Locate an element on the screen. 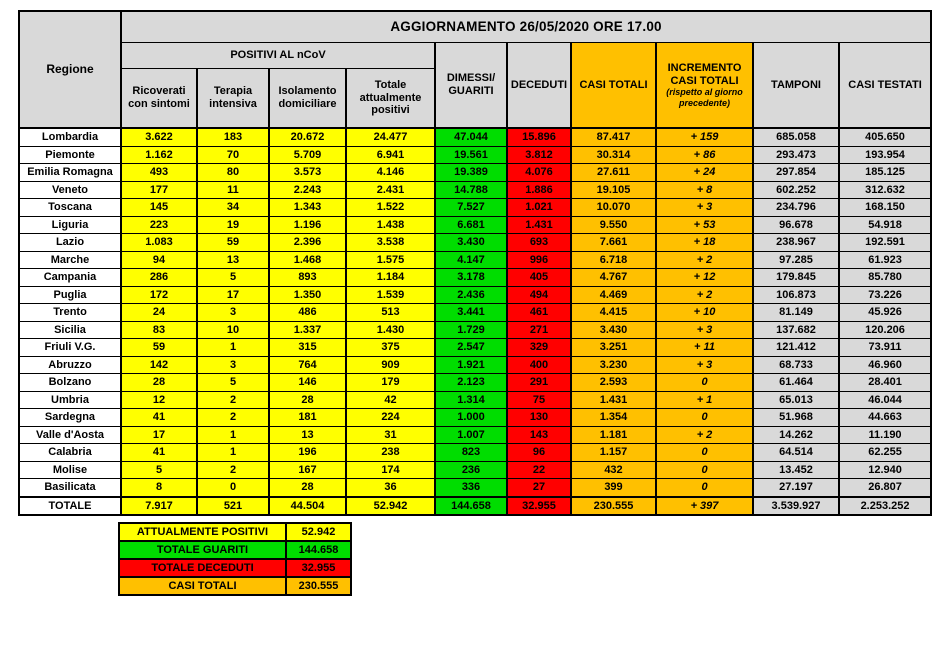 The image size is (949, 650). table-cell: 5.709 is located at coordinates (307, 154).